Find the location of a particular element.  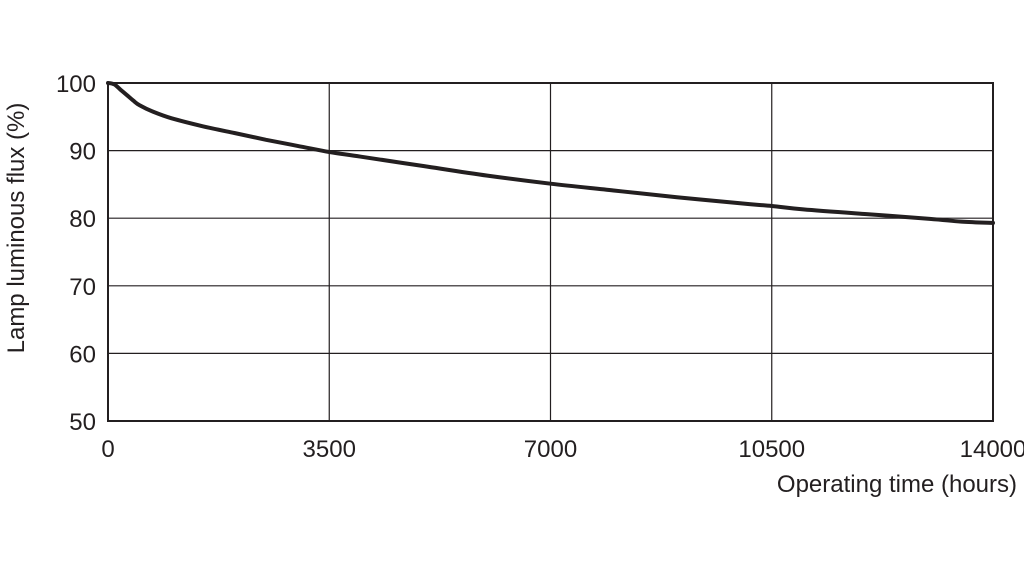

x-tick-label: 10500 is located at coordinates (771, 449).